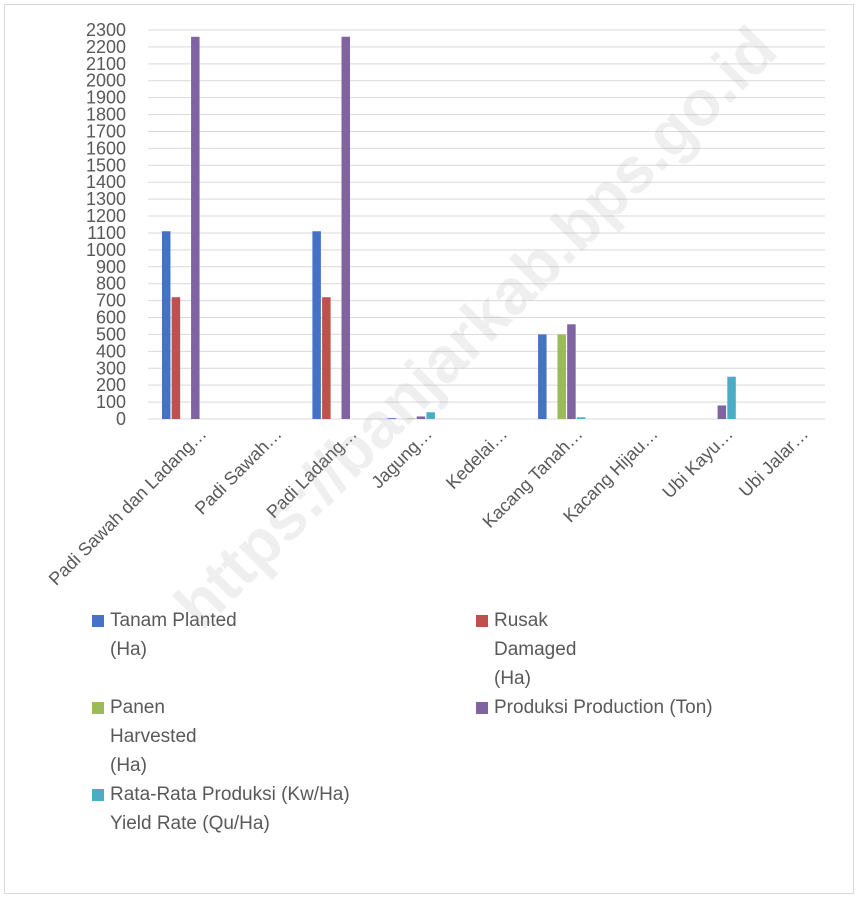 Image resolution: width=859 pixels, height=898 pixels. What do you see at coordinates (482, 708) in the screenshot?
I see `legend-swatch-production` at bounding box center [482, 708].